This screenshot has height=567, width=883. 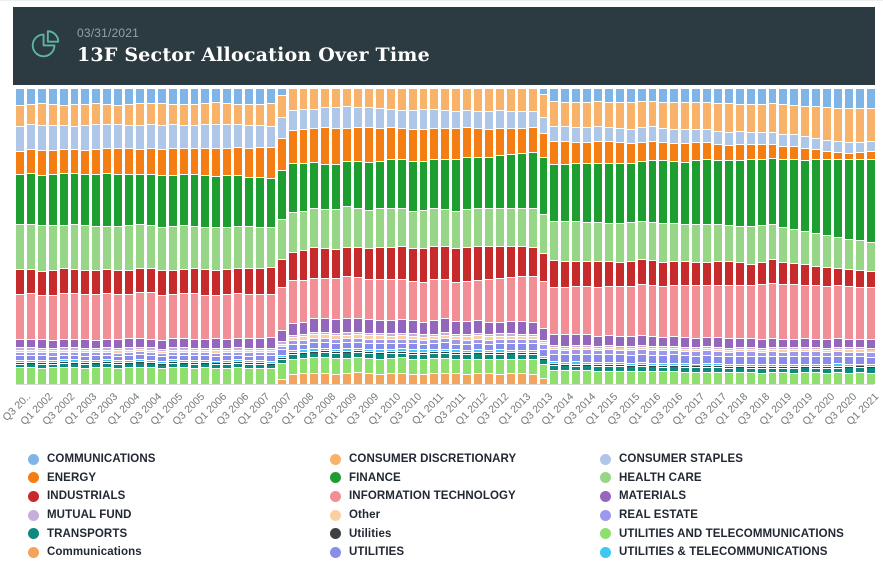 What do you see at coordinates (465, 515) in the screenshot?
I see `legend-item: Other` at bounding box center [465, 515].